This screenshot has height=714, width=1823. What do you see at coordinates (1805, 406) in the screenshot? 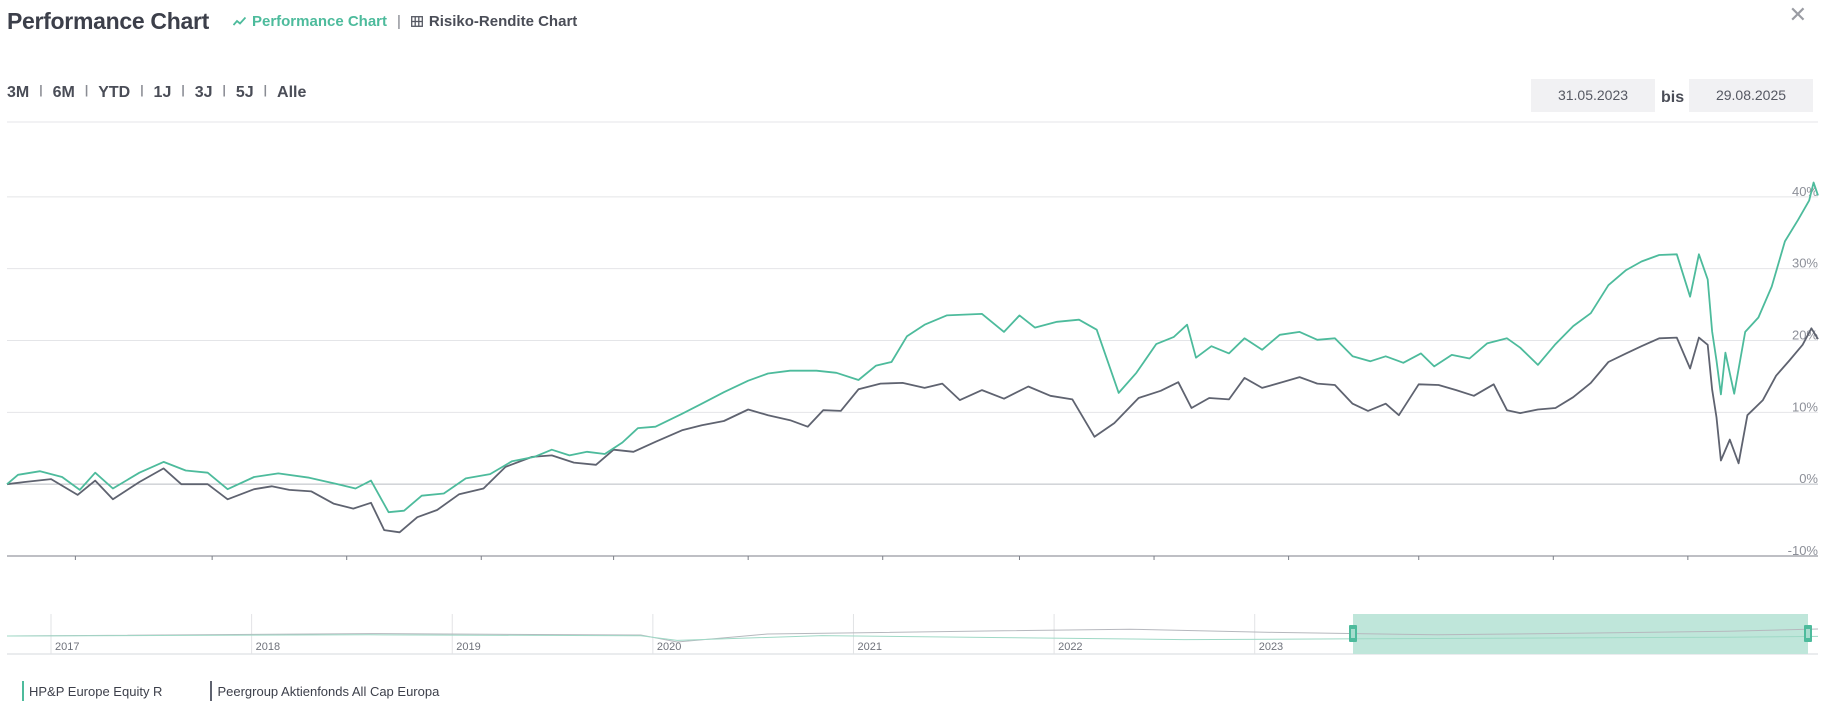
I see `y-tick-label: 10%` at bounding box center [1805, 406].